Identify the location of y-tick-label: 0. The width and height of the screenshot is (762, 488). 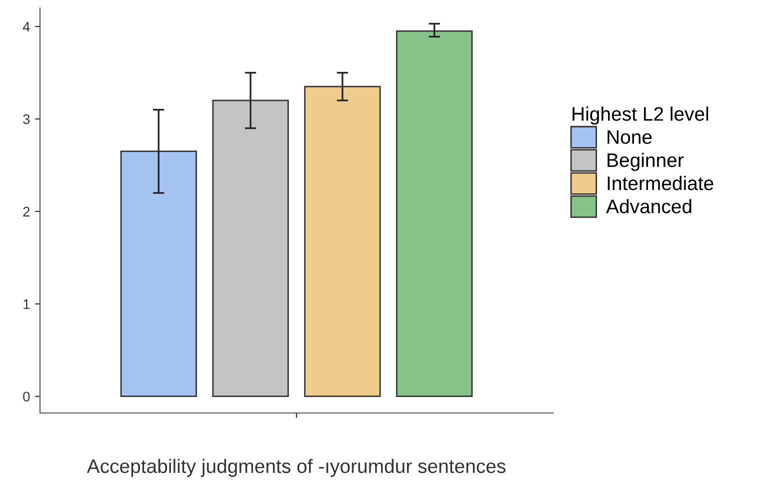
(26, 397).